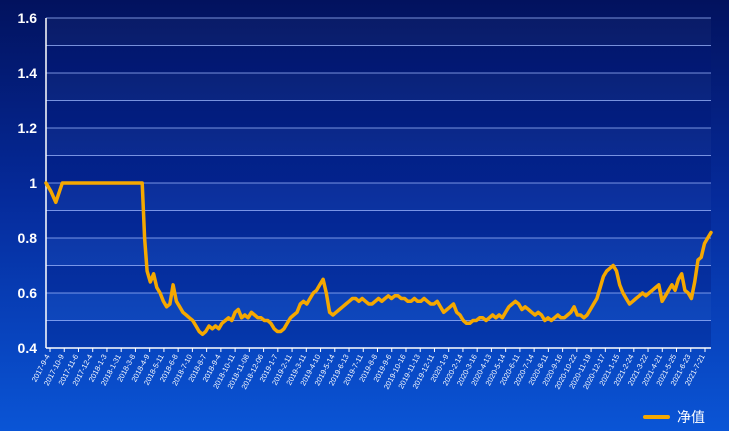 This screenshot has width=729, height=431. I want to click on y-tick-label: 0.4, so click(28, 348).